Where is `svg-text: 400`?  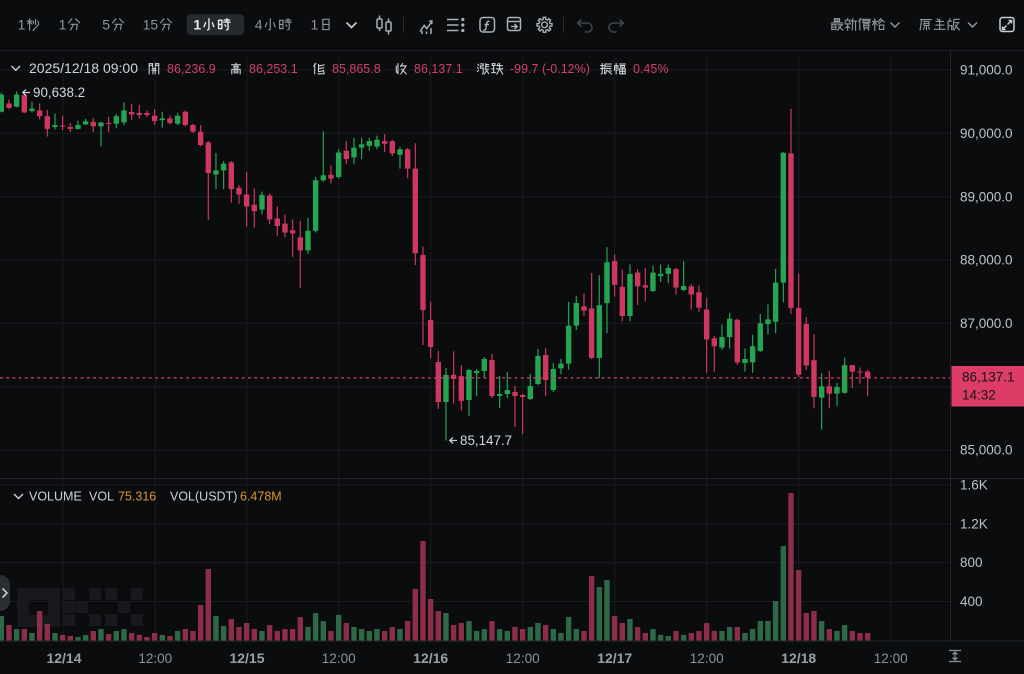 svg-text: 400 is located at coordinates (971, 601).